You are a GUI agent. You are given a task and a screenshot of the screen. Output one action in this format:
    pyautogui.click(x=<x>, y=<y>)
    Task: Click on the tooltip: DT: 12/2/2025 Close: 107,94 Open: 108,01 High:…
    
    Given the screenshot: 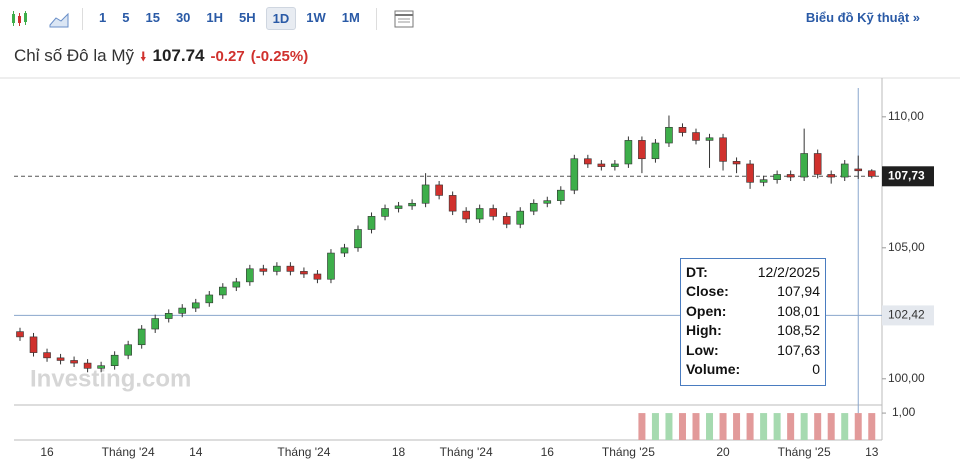 What is the action you would take?
    pyautogui.click(x=753, y=322)
    